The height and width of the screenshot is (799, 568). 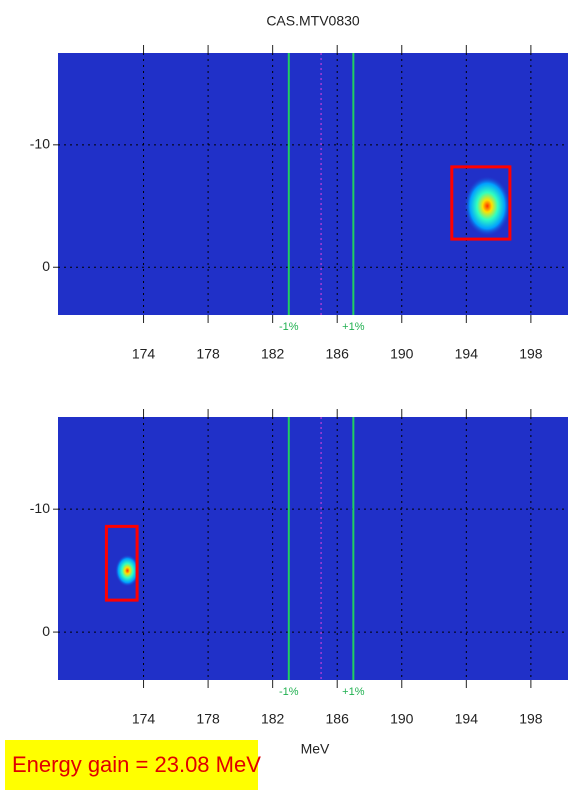 What do you see at coordinates (313, 21) in the screenshot?
I see `chart-title: CAS.MTV0830` at bounding box center [313, 21].